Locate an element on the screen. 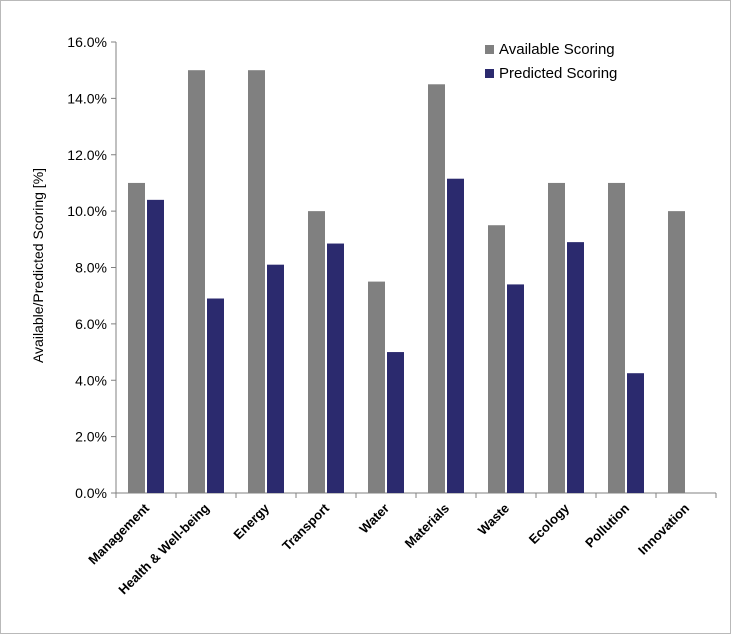 Image resolution: width=732 pixels, height=636 pixels. x-category-label: Pollution is located at coordinates (607, 525).